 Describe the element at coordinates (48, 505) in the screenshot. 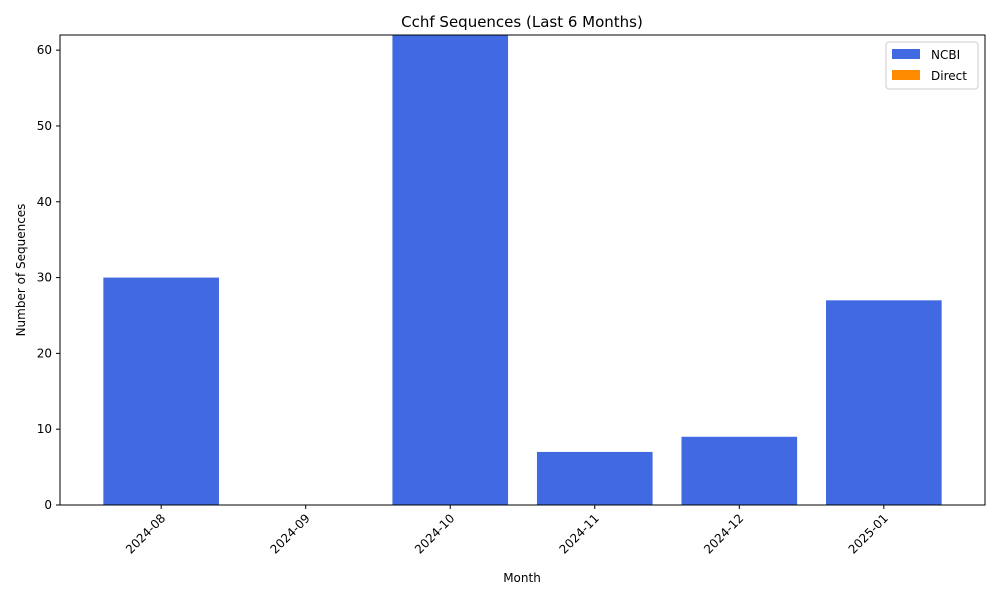

I see `y-tick-label: 0` at that location.